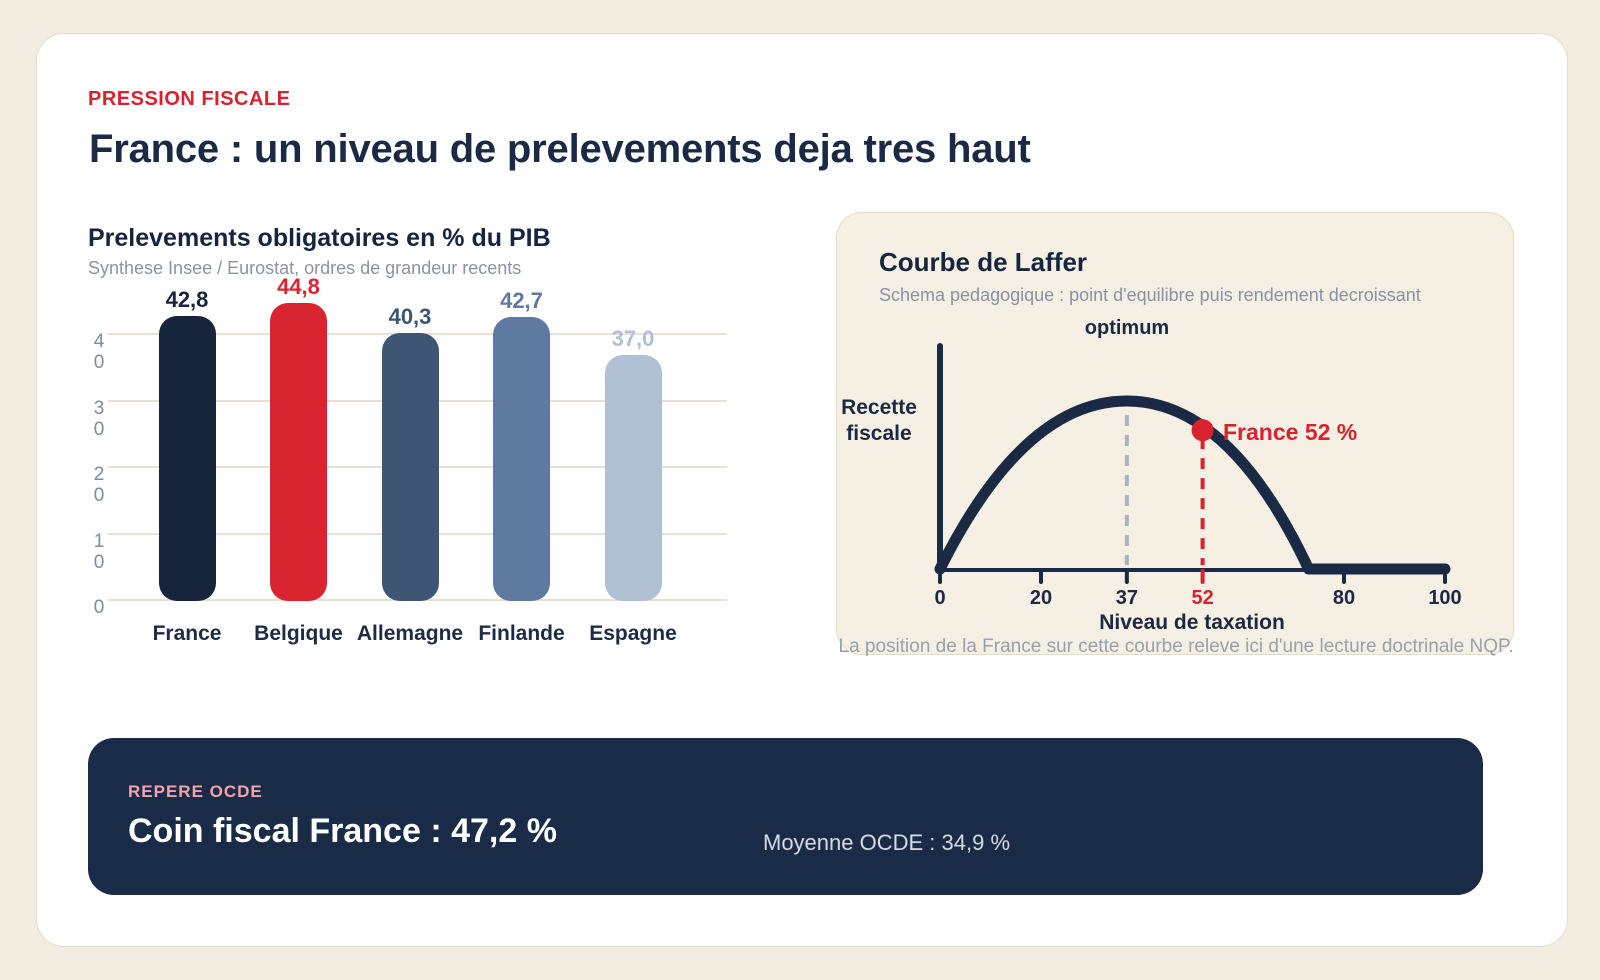 This screenshot has width=1600, height=980. Describe the element at coordinates (189, 99) in the screenshot. I see `page-kicker: PRESSION FISCALE` at that location.